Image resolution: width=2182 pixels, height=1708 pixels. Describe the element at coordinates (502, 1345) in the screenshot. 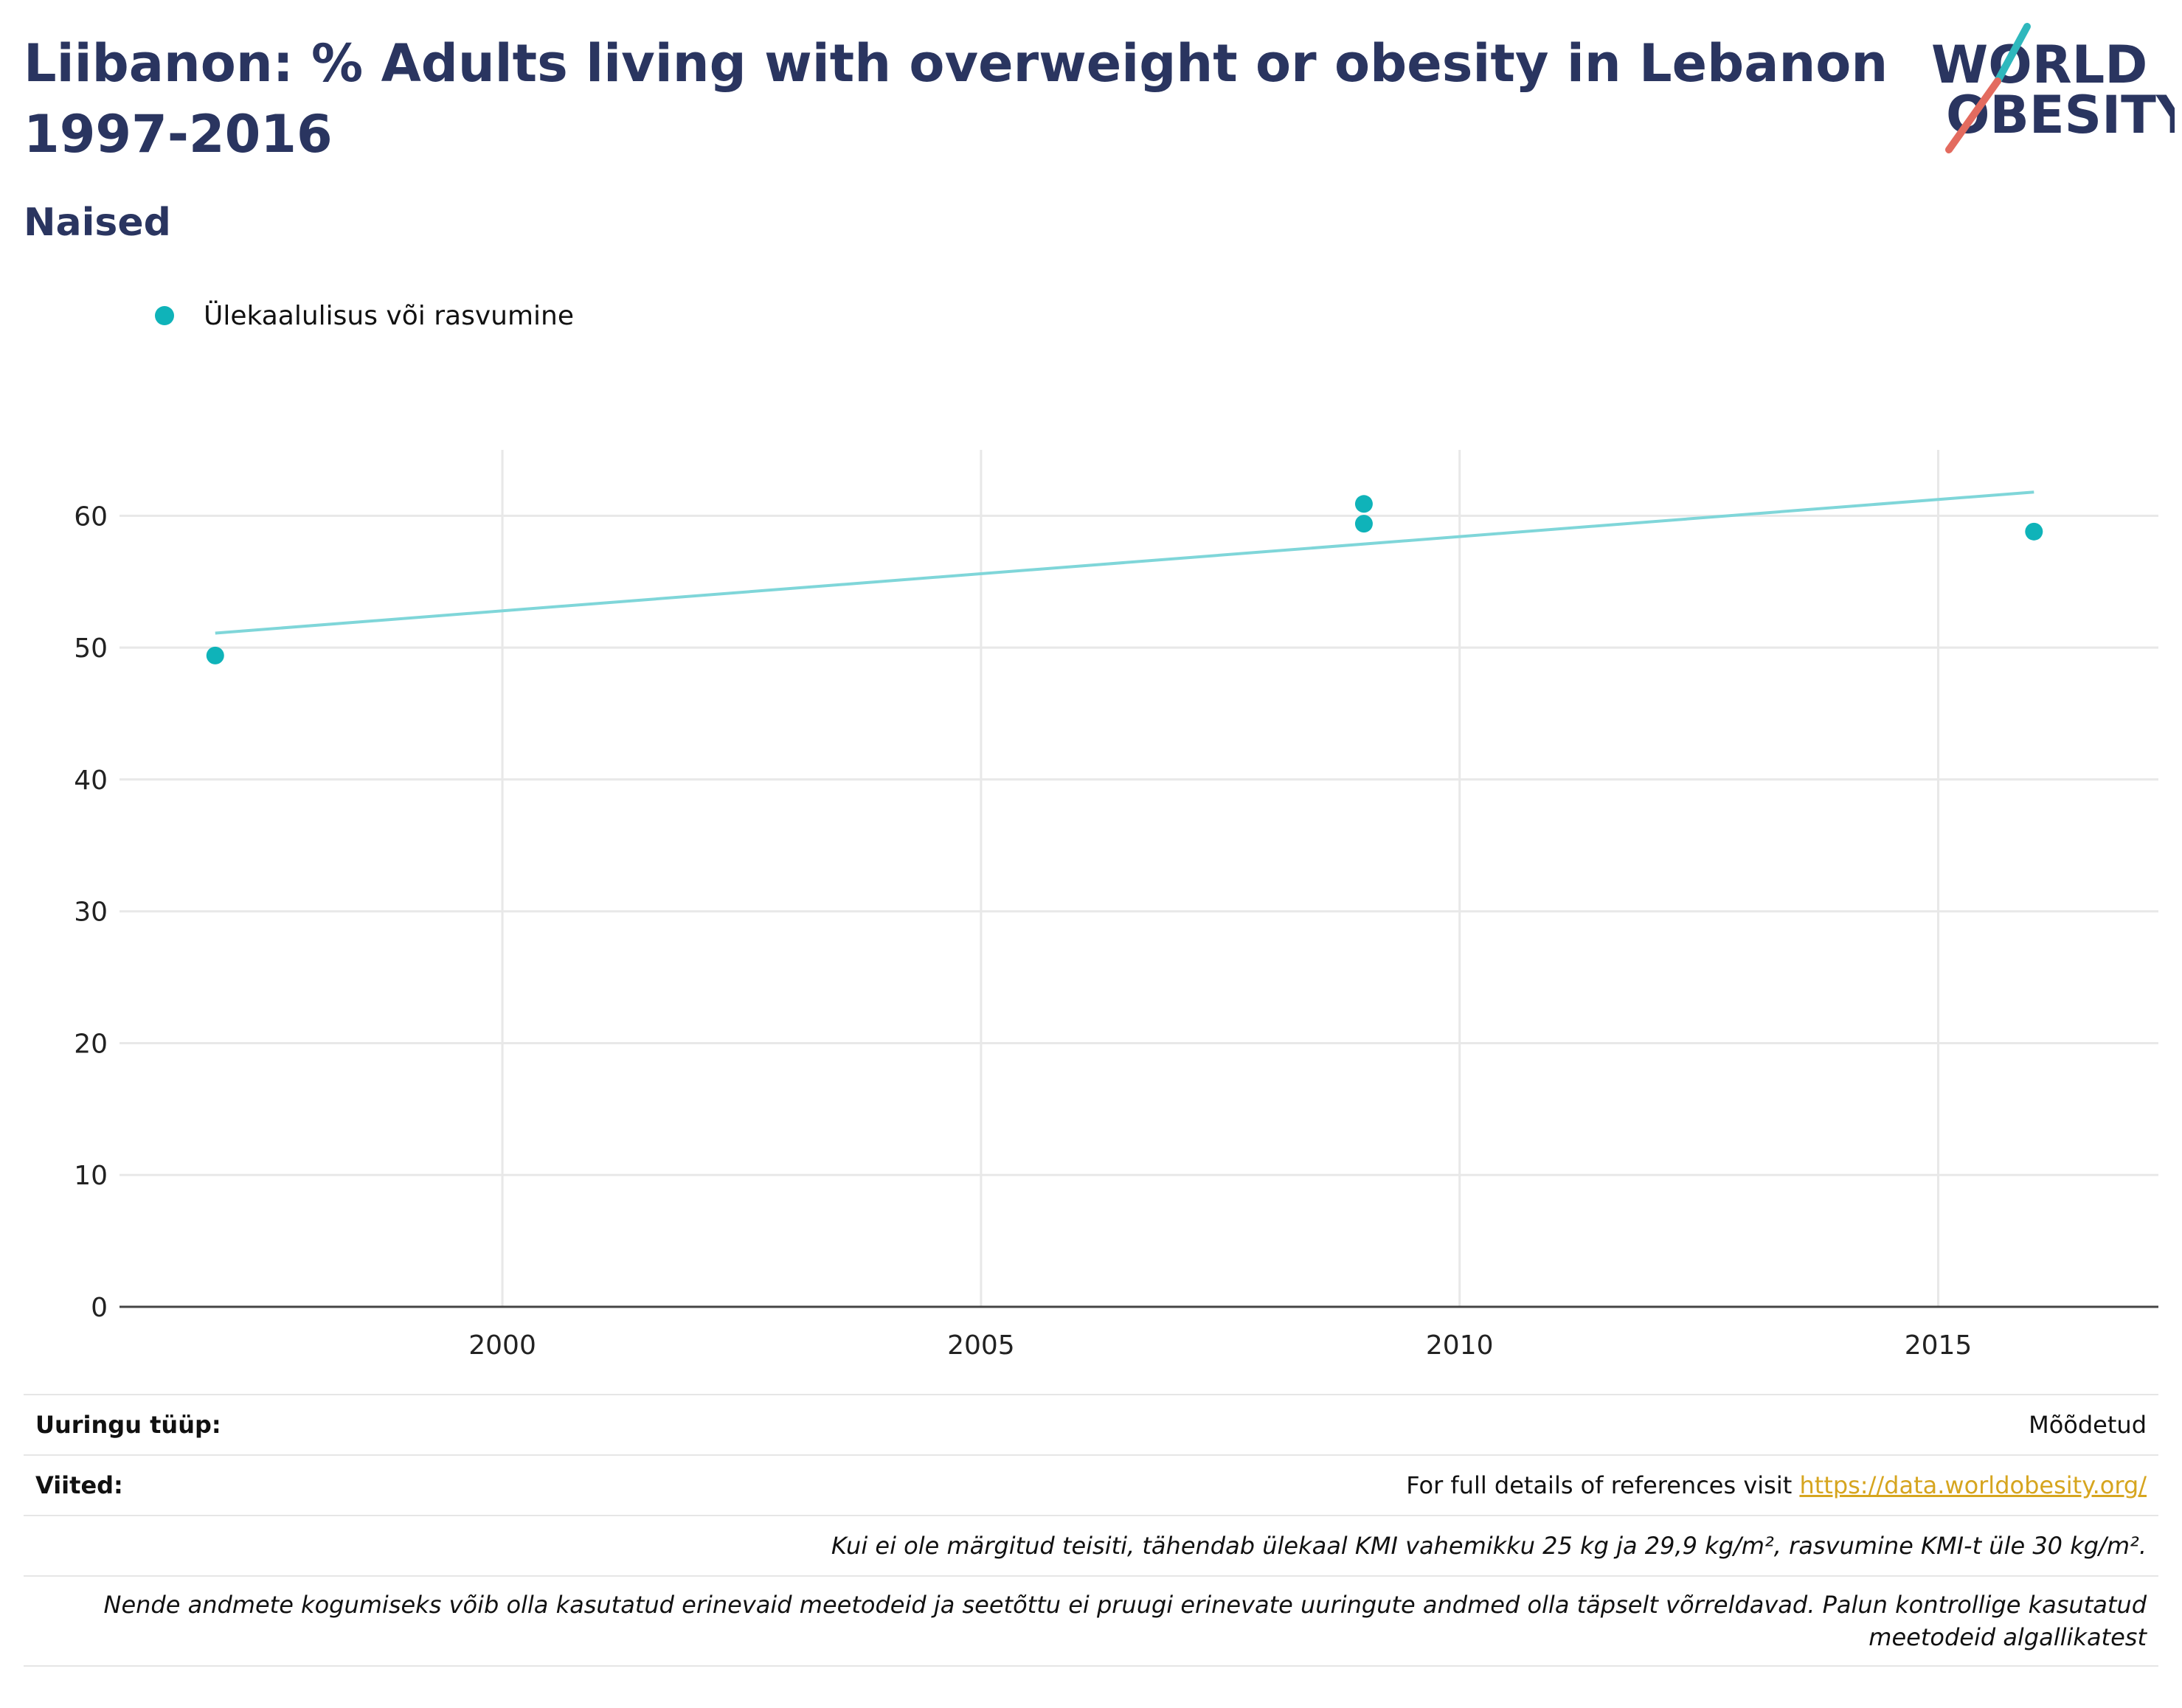

I see `x-tick-label: 2000` at that location.